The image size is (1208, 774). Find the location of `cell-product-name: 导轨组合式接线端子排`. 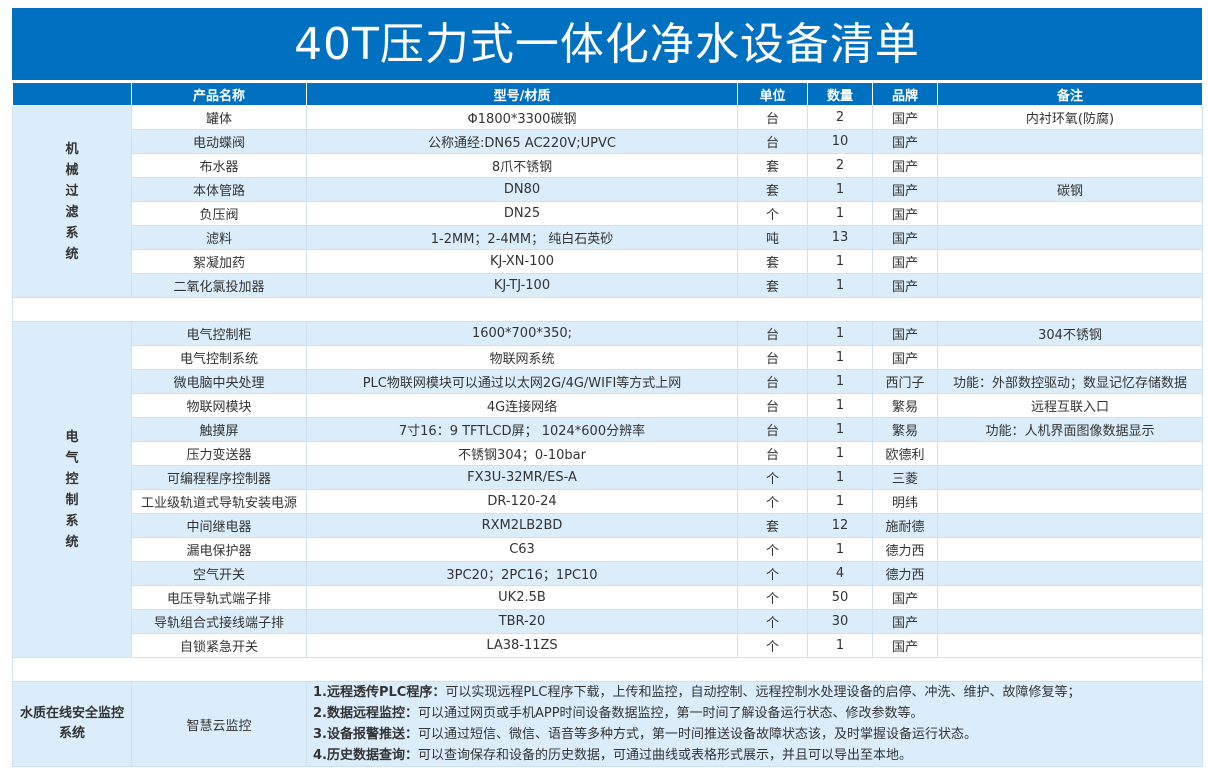

cell-product-name: 导轨组合式接线端子排 is located at coordinates (219, 621).